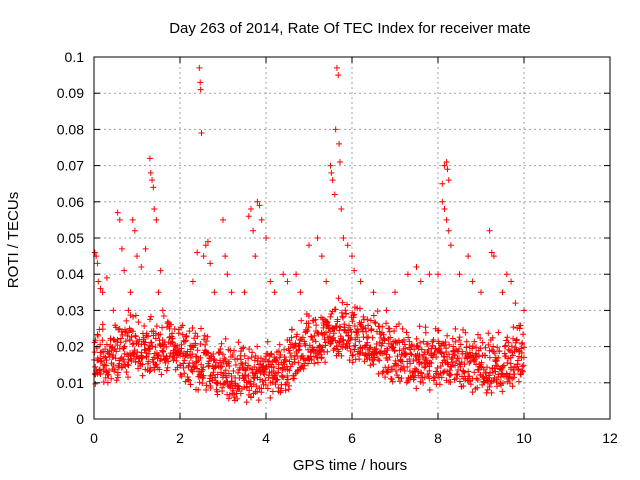 Image resolution: width=640 pixels, height=480 pixels. Describe the element at coordinates (70, 202) in the screenshot. I see `y-tick-label: 0.06` at that location.